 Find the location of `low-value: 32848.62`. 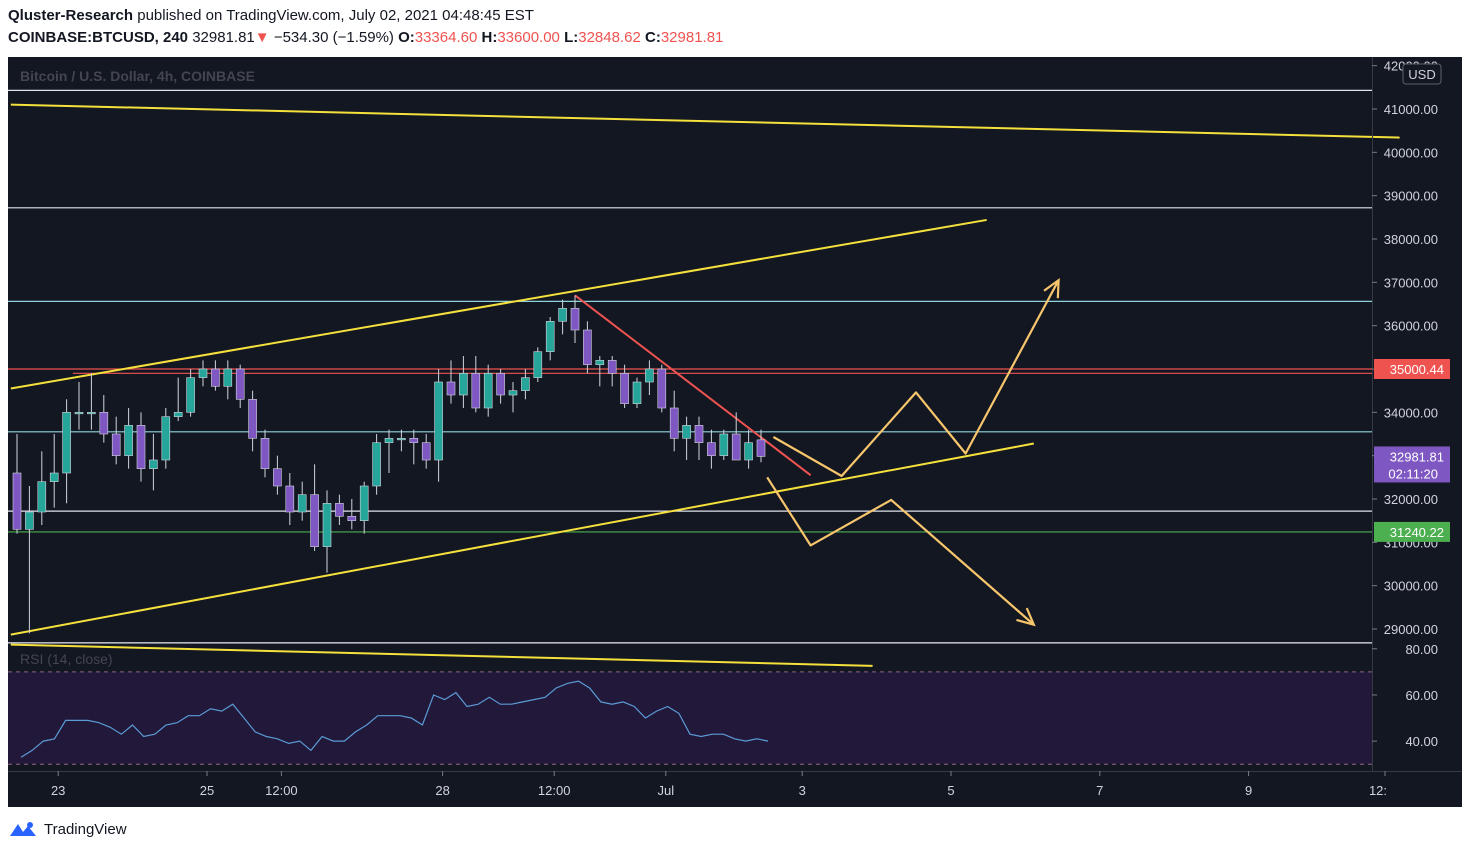

low-value: 32848.62 is located at coordinates (609, 37).